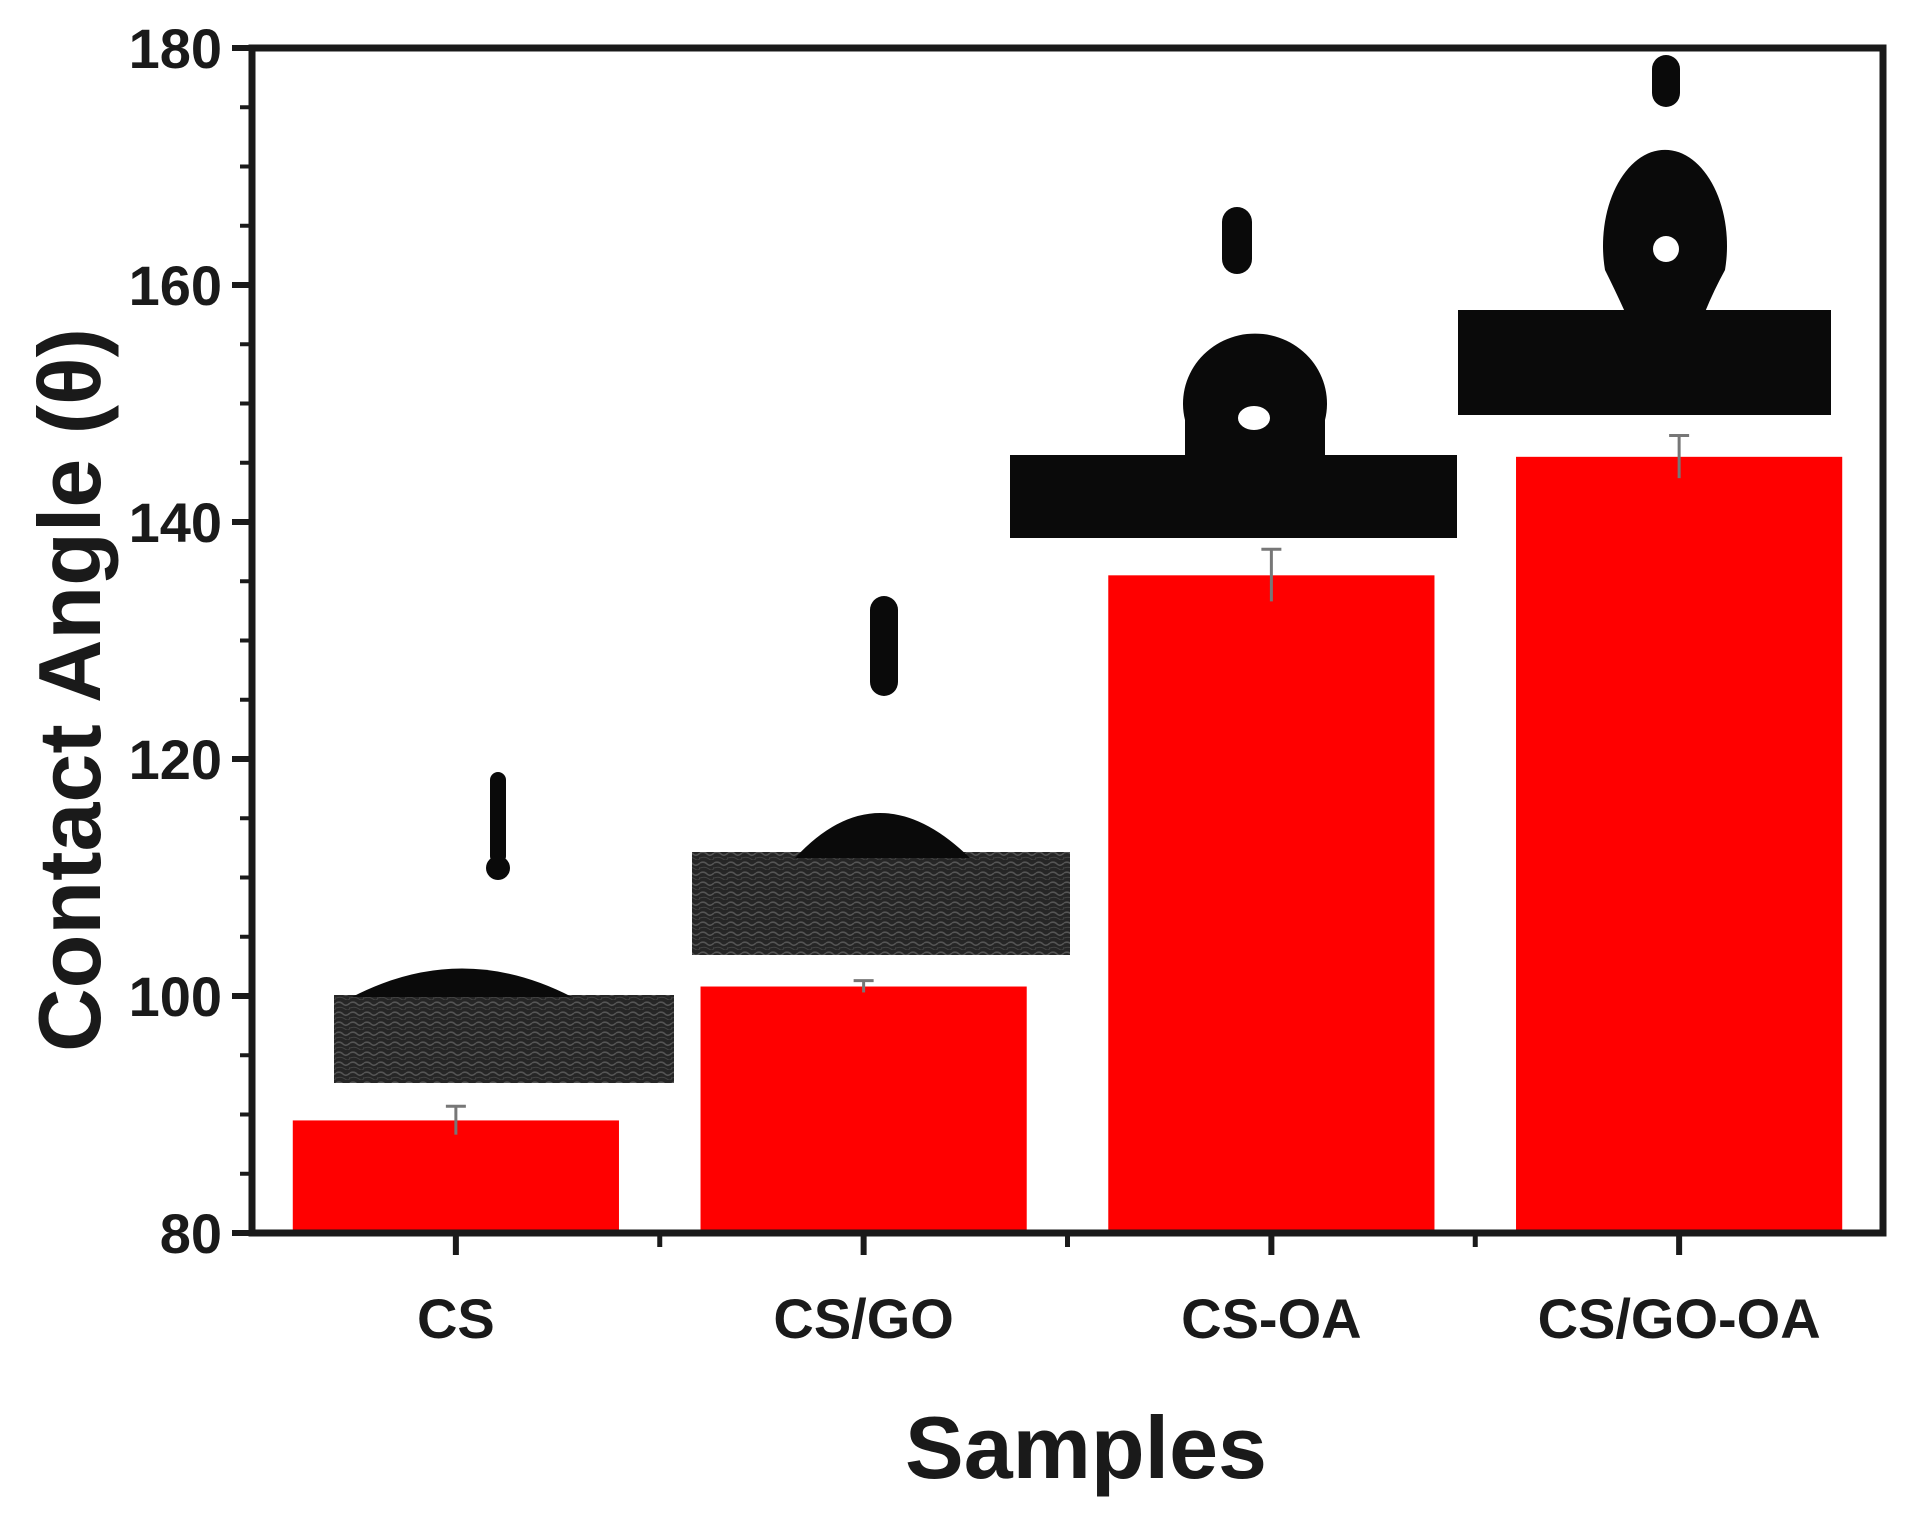 The width and height of the screenshot is (1917, 1517). I want to click on y-axis-title: Contact Angle (θ), so click(69, 690).